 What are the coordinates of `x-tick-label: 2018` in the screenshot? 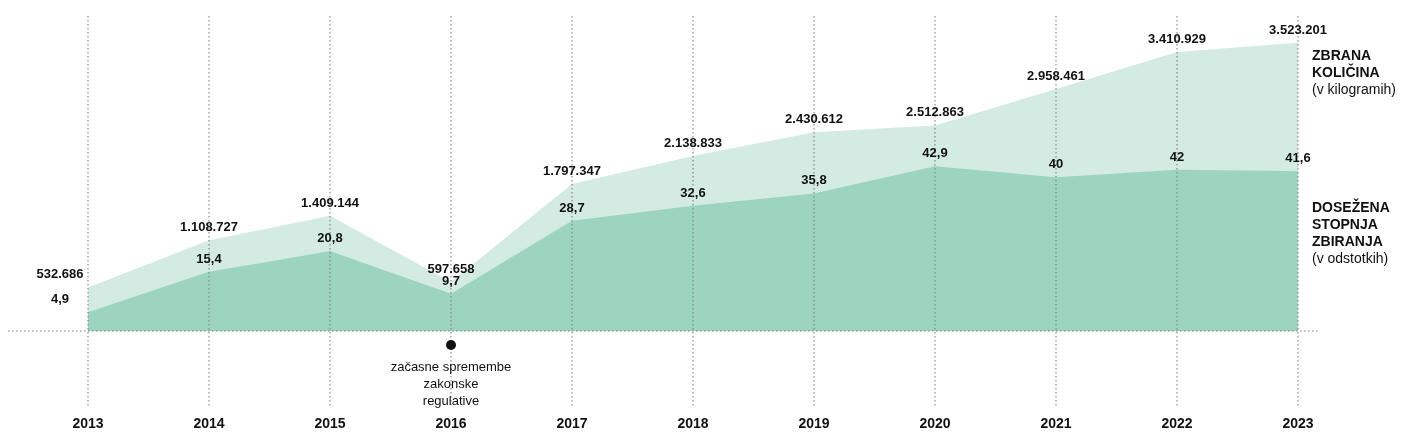 It's located at (693, 423).